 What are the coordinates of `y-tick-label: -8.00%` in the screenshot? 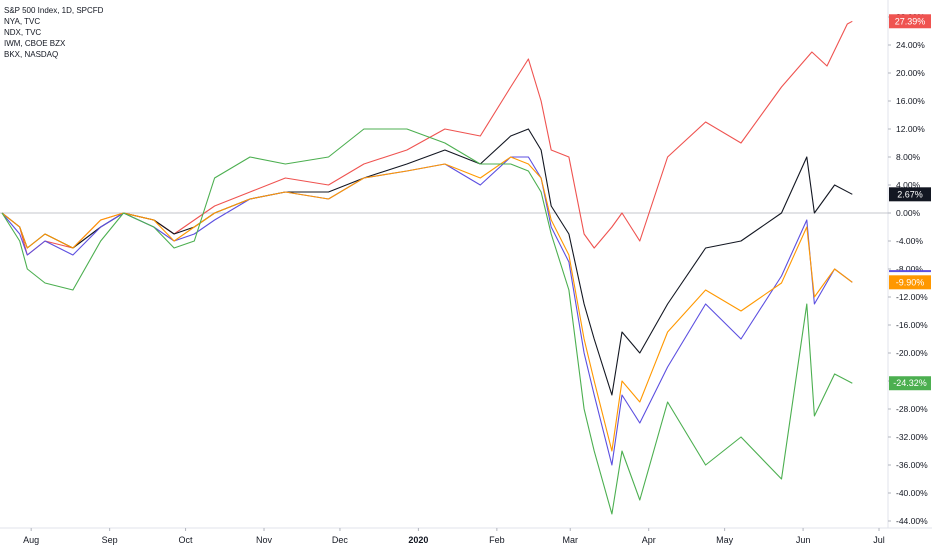 It's located at (909, 269).